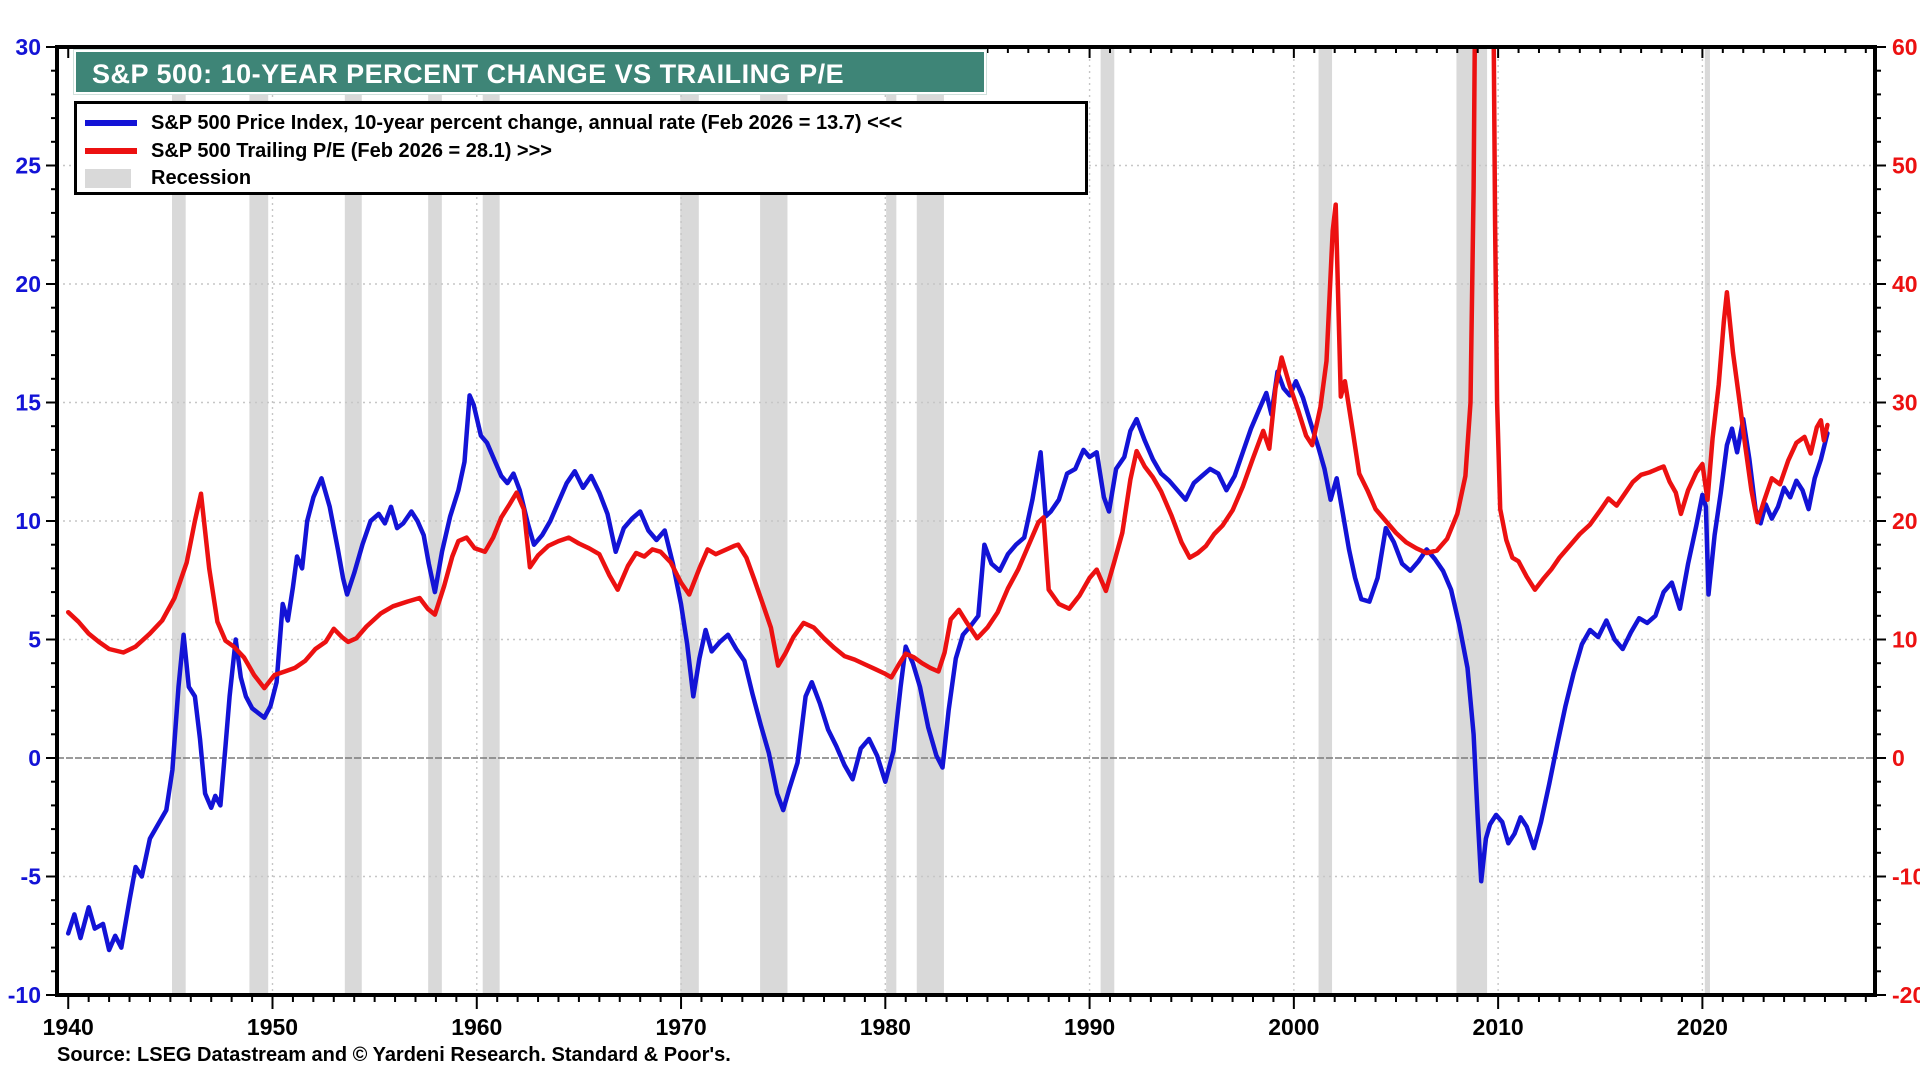 The image size is (1920, 1080). I want to click on right-axis-label: -10, so click(1906, 877).